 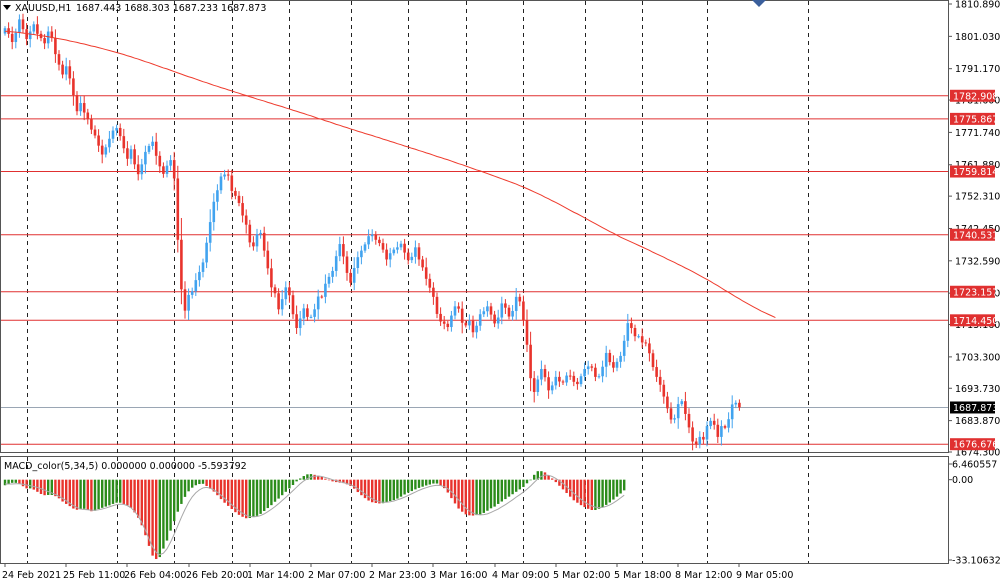 I want to click on level-tag-bg, so click(x=972, y=320).